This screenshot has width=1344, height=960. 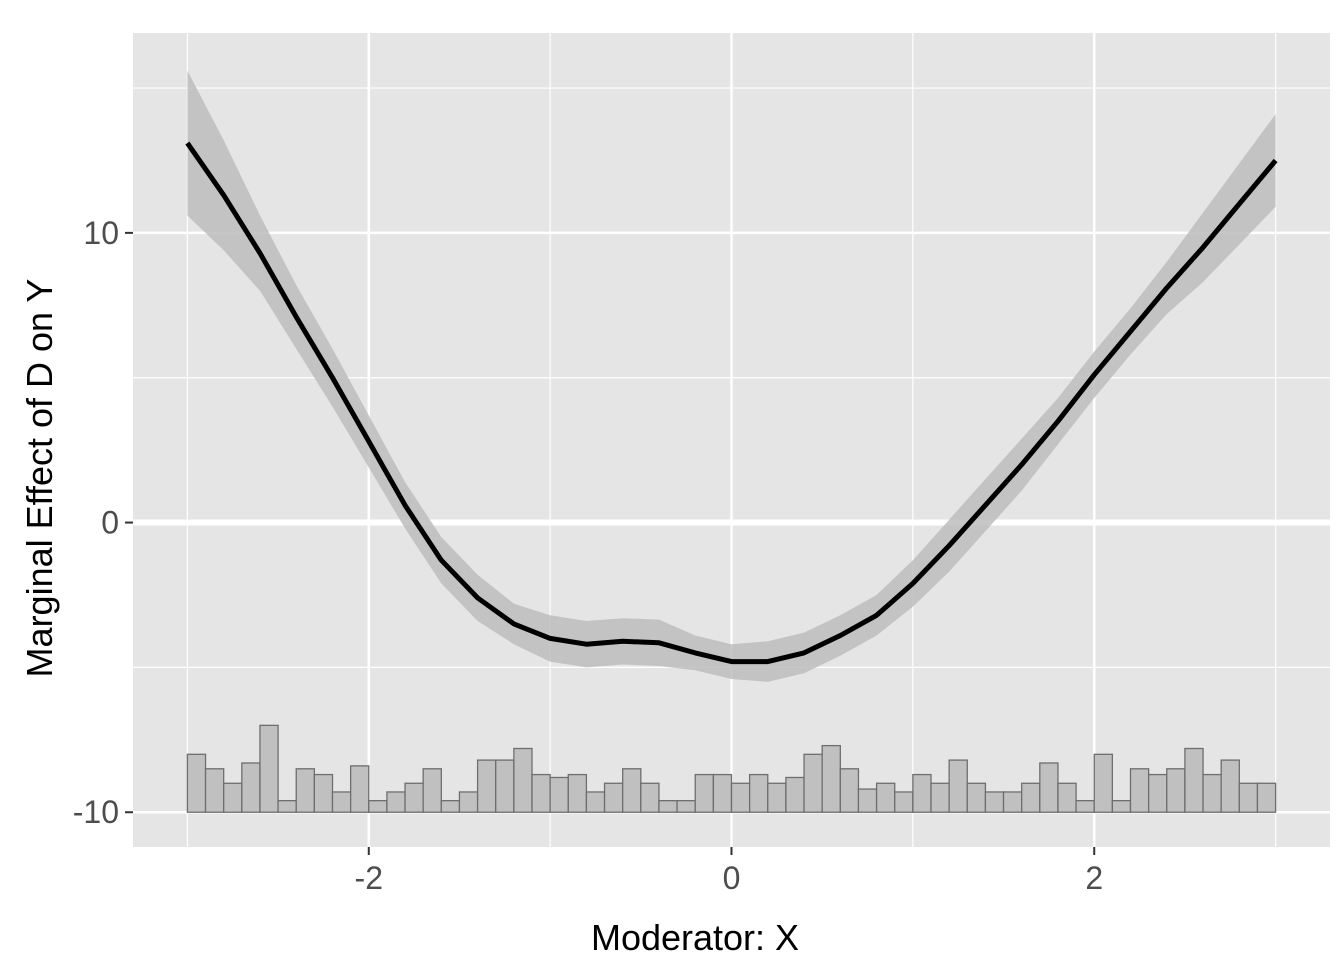 I want to click on y-tick-label: 10, so click(x=101, y=233).